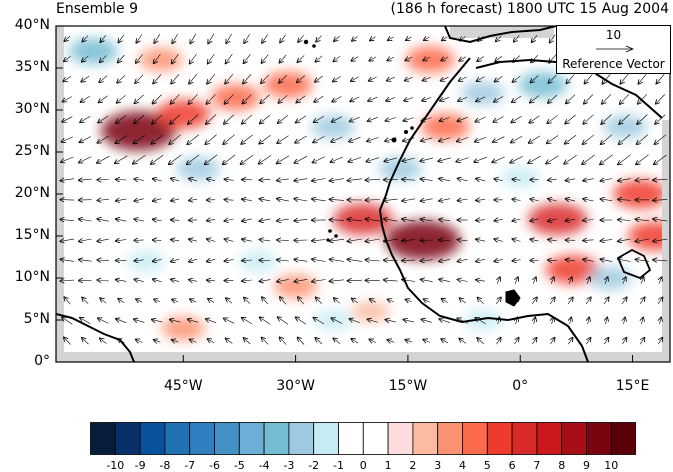 Image resolution: width=673 pixels, height=472 pixels. What do you see at coordinates (666, 241) in the screenshot?
I see `missing-data-band-right` at bounding box center [666, 241].